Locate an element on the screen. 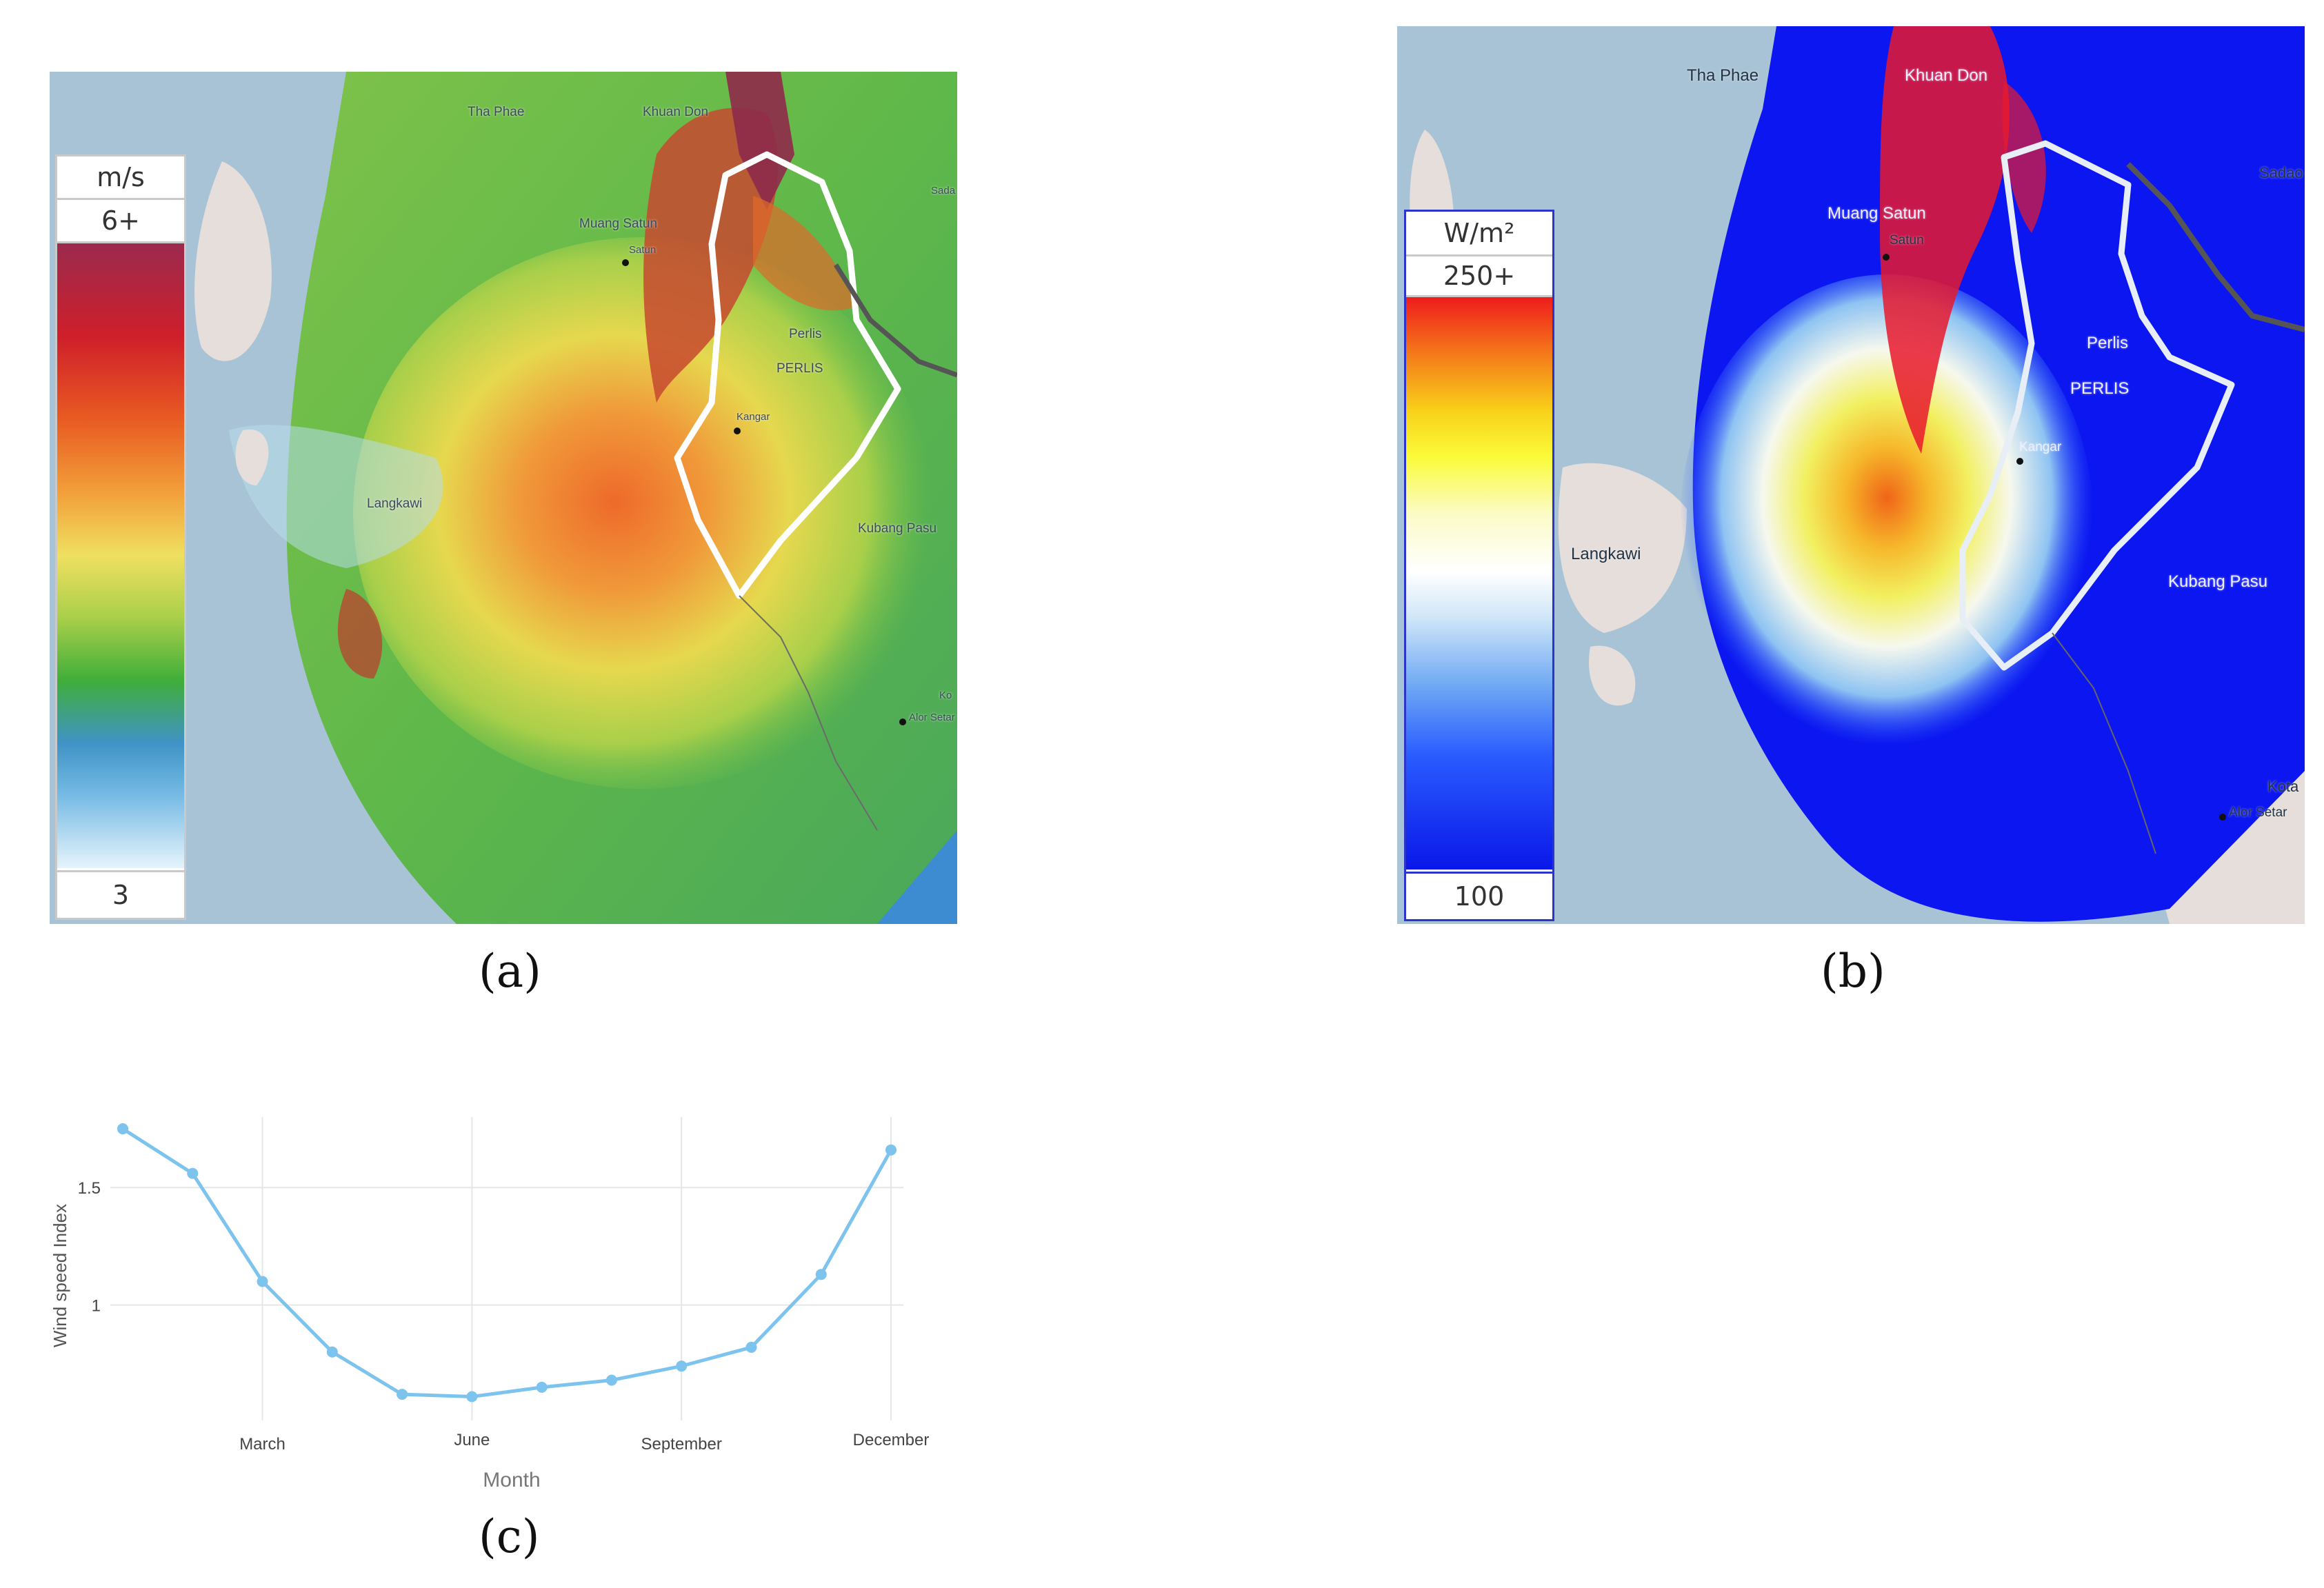 The image size is (2324, 1588). x-tick-label: March is located at coordinates (262, 1444).